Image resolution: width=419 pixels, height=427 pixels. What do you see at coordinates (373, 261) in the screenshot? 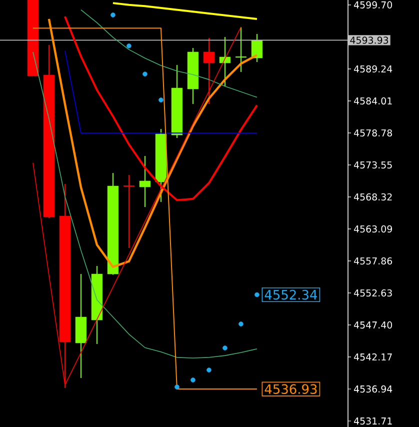
I see `y-tick-label: 4557.86` at bounding box center [373, 261].